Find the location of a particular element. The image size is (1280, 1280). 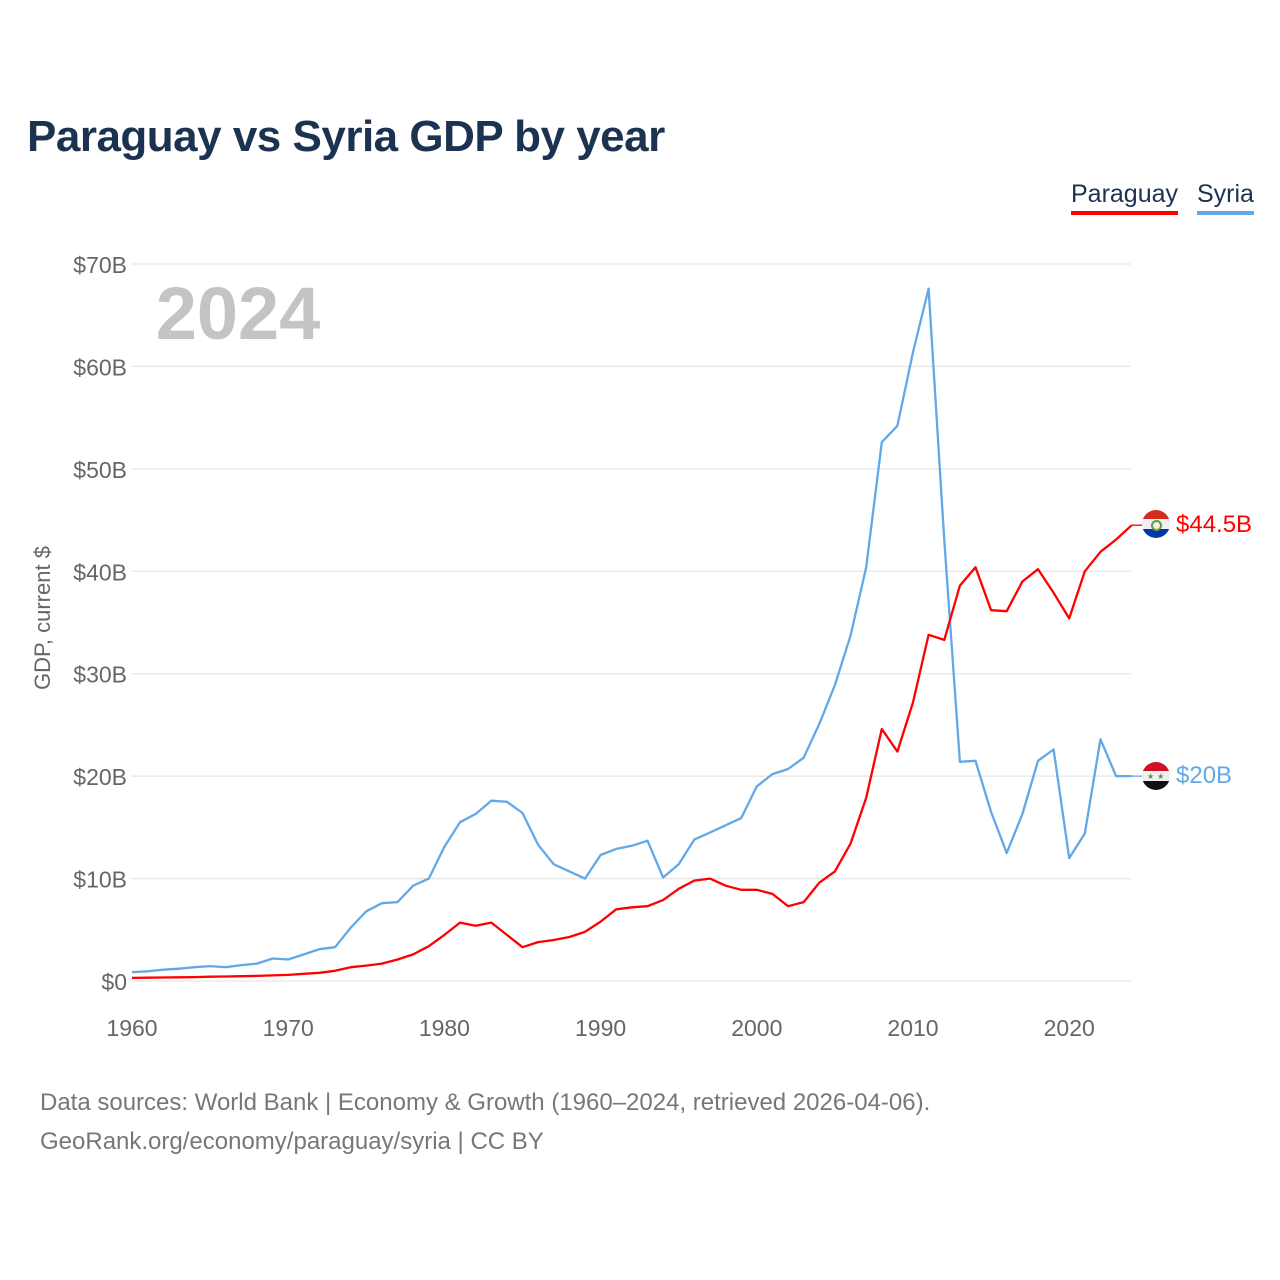

legend-syria: Syria is located at coordinates (1225, 197).